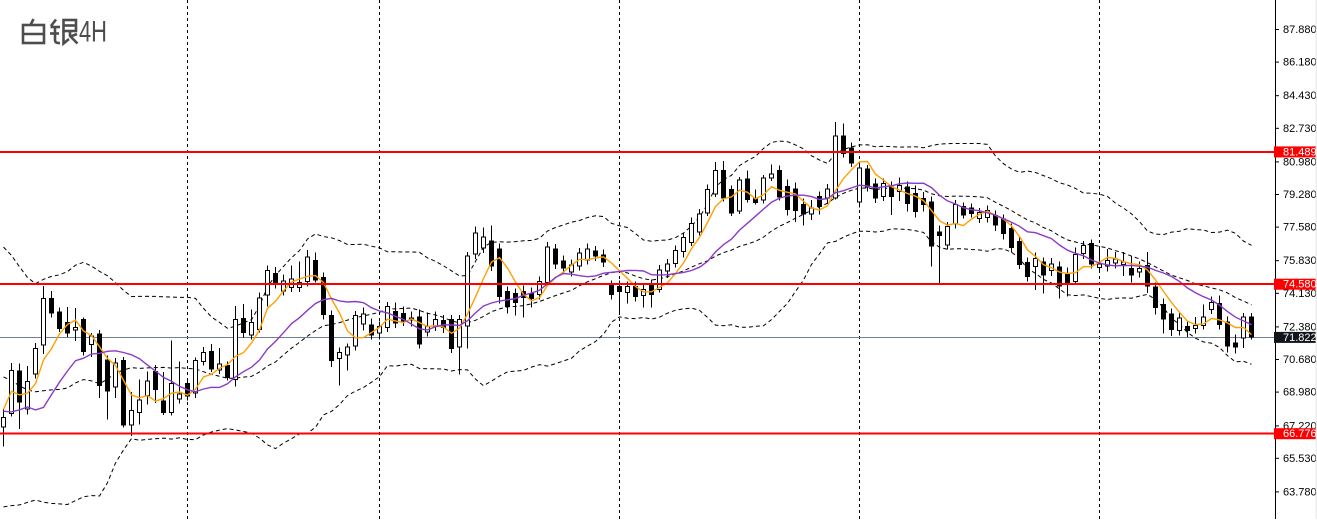 The height and width of the screenshot is (524, 1317). I want to click on svg-text: 87.880, so click(1300, 30).